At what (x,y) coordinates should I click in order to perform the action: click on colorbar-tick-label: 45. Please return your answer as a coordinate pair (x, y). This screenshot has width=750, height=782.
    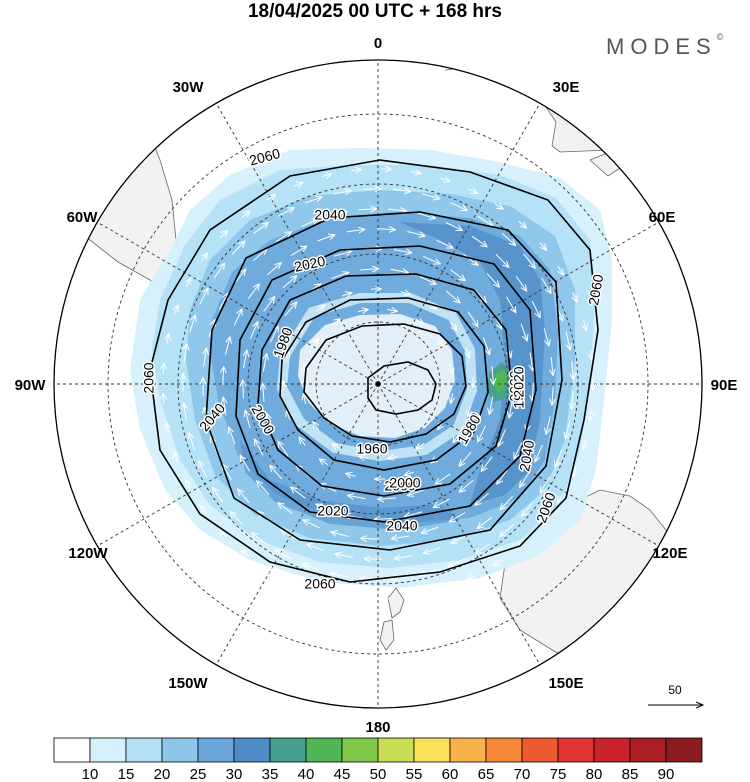
    Looking at the image, I should click on (342, 774).